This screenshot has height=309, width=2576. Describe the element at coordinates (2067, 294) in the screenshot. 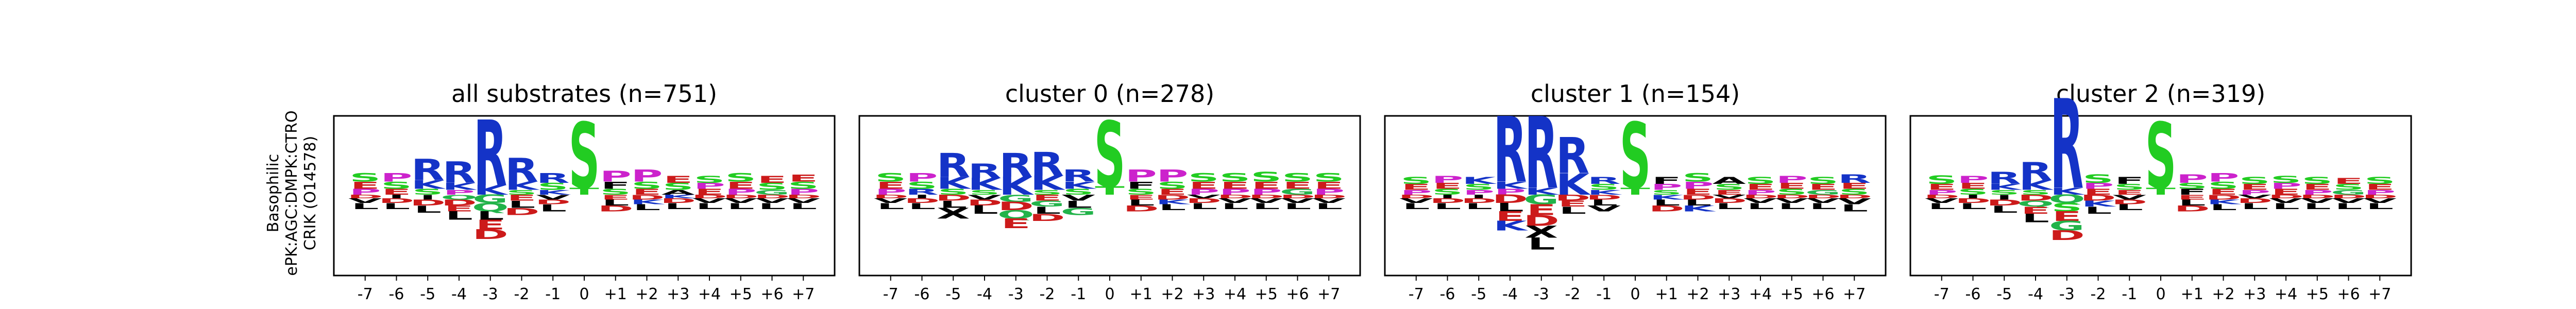

I see `x-tick-label: -3` at that location.